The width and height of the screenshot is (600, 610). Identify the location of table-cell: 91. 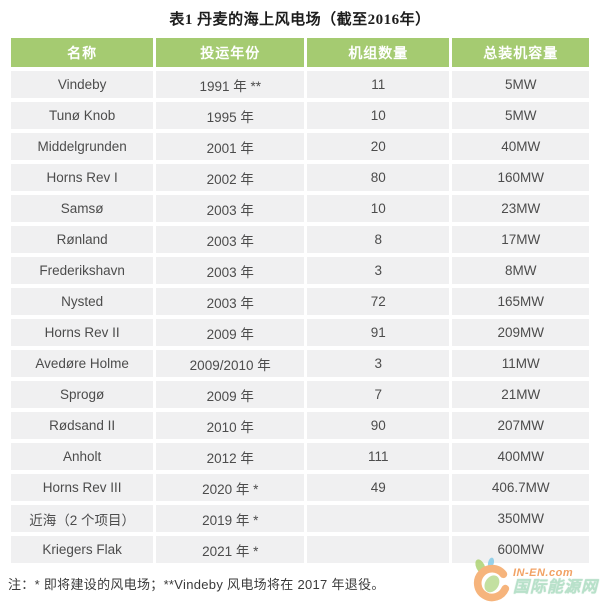
(378, 332).